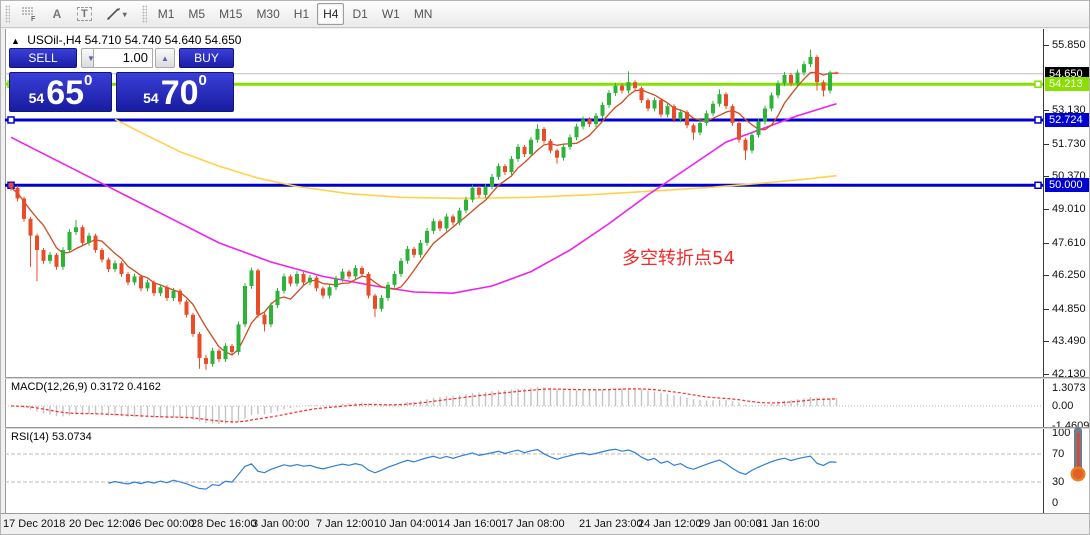 This screenshot has height=535, width=1090. Describe the element at coordinates (1069, 209) in the screenshot. I see `price-tick-label: 49.010` at that location.